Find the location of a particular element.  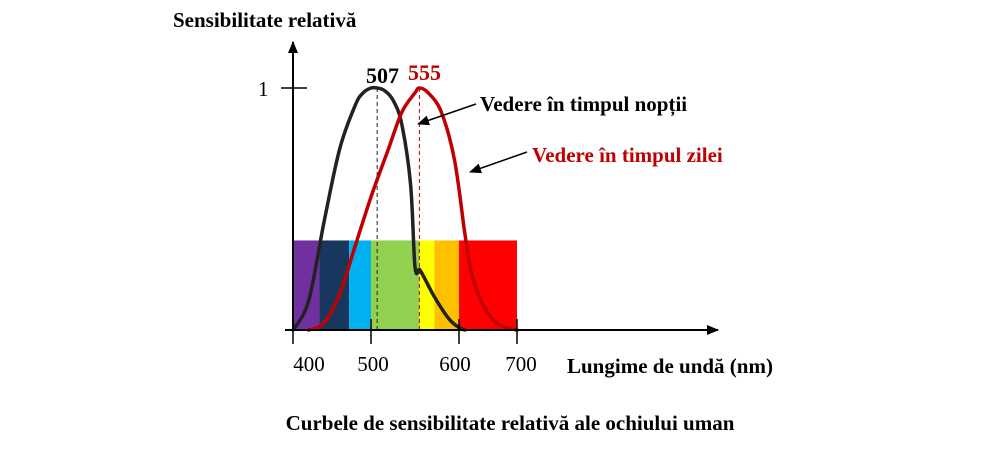

day-vision-curve is located at coordinates (412, 209).